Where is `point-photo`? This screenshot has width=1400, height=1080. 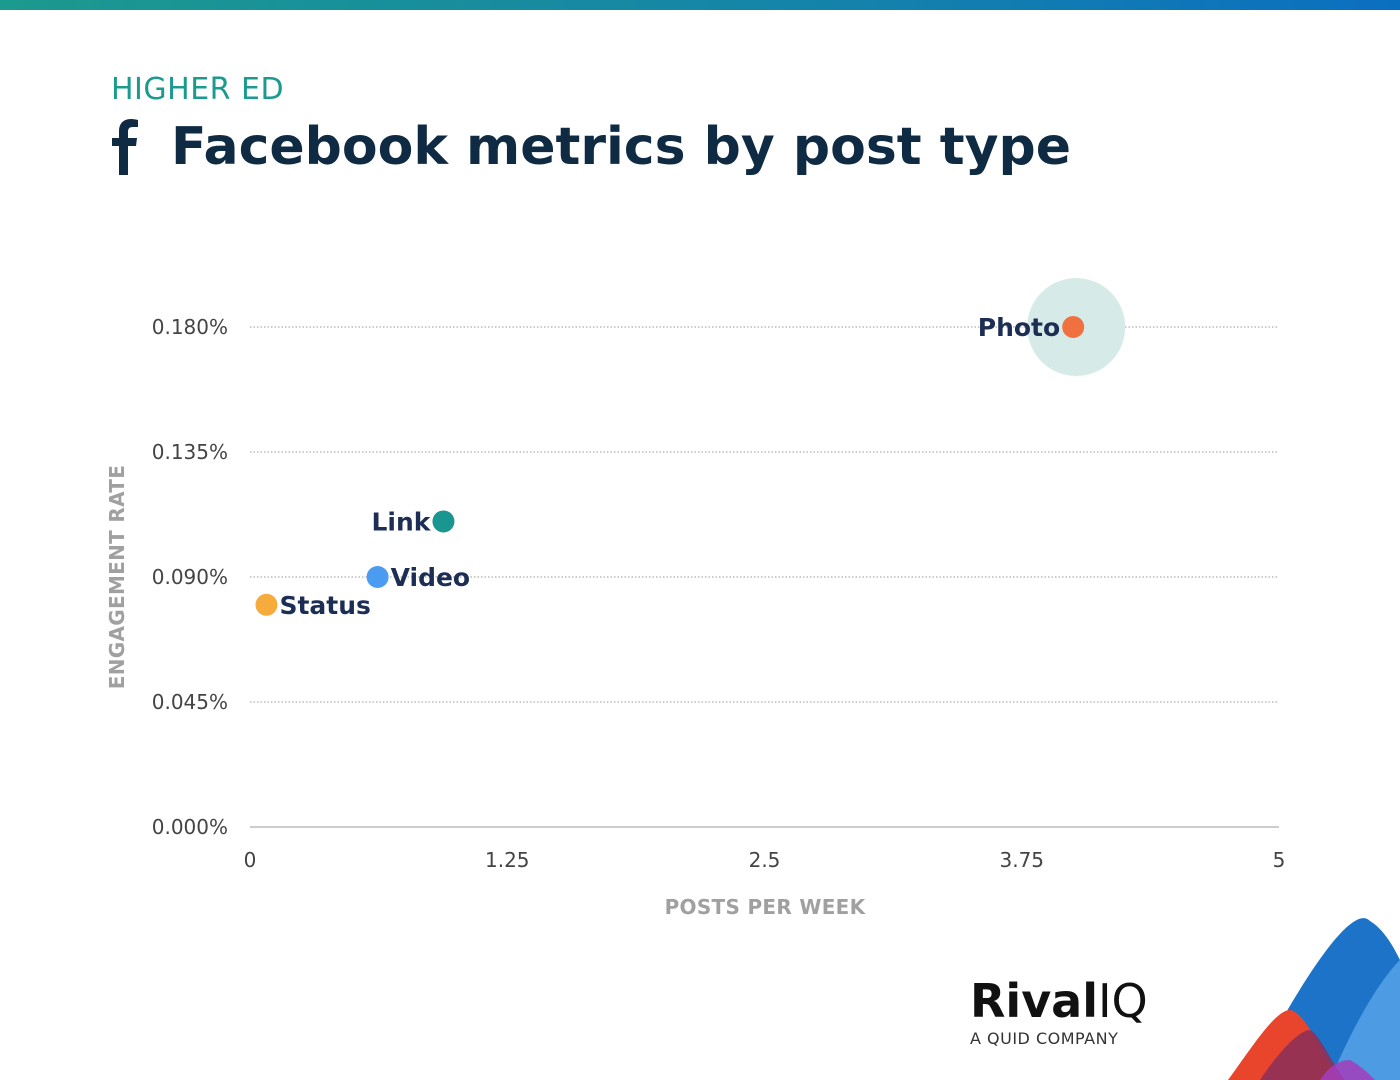 point-photo is located at coordinates (1073, 327).